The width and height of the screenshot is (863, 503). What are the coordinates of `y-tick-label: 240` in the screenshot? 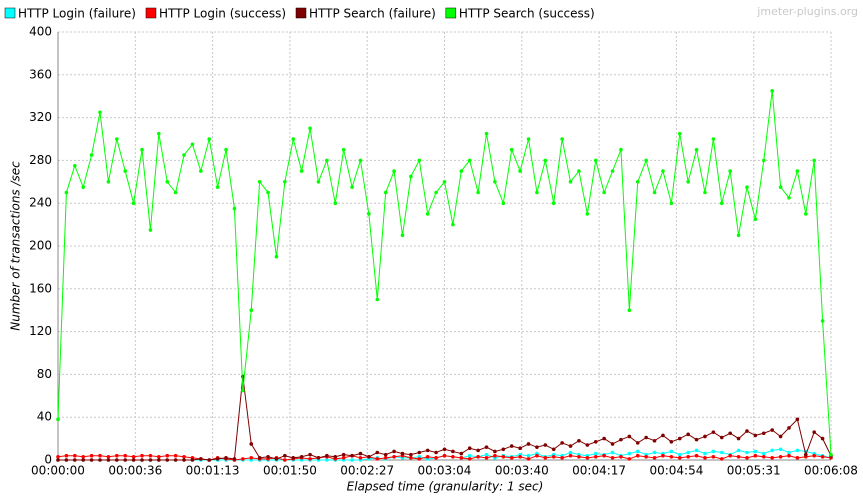 It's located at (40, 203).